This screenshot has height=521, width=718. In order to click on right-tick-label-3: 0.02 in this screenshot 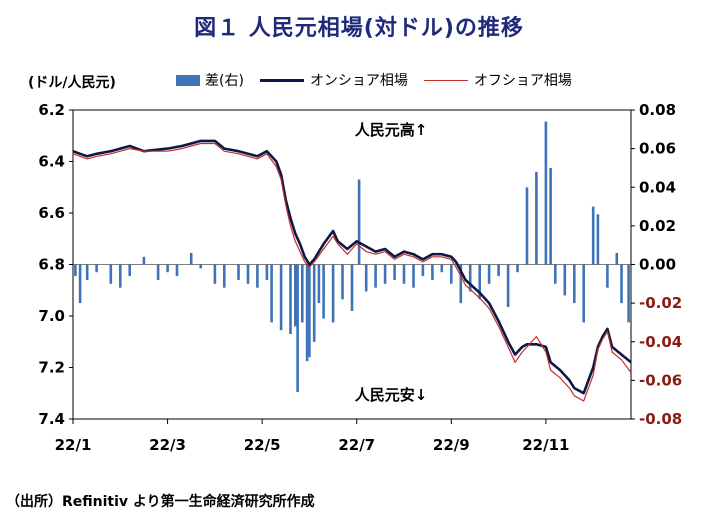, I will do `click(657, 226)`.